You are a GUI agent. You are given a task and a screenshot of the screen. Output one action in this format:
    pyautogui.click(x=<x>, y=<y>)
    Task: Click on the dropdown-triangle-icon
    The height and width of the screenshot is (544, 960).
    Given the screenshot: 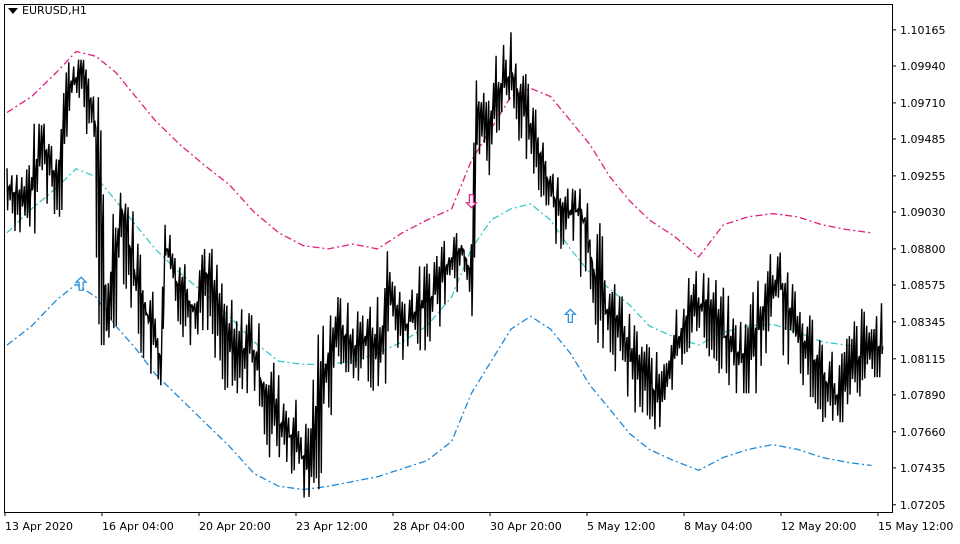 What is the action you would take?
    pyautogui.click(x=13, y=10)
    